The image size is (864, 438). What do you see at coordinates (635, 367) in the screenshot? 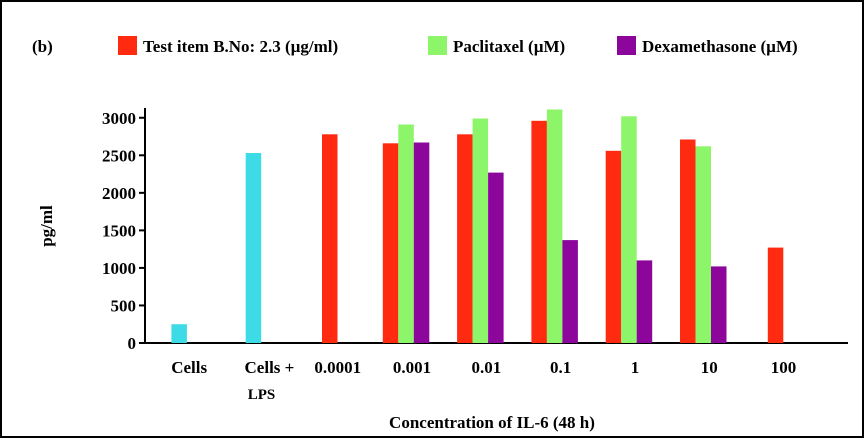
I see `x-tick-label: 1` at bounding box center [635, 367].